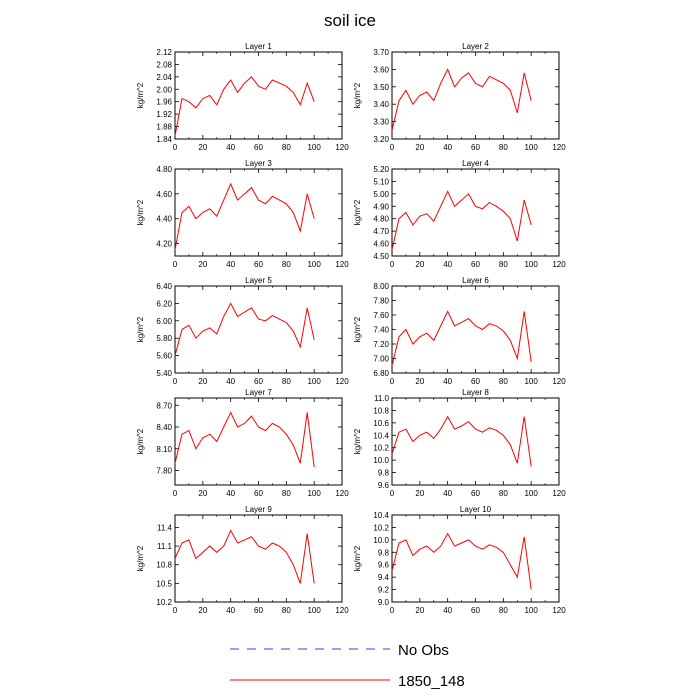 This screenshot has height=700, width=700. I want to click on panel-title: Layer 9, so click(258, 509).